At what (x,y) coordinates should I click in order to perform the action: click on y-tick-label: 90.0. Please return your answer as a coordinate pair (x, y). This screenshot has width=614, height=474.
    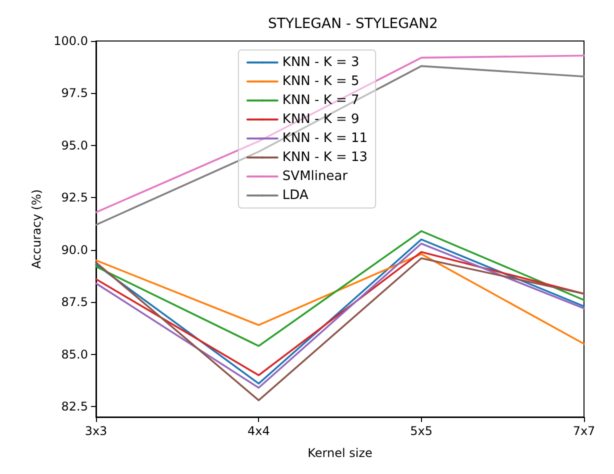
    Looking at the image, I should click on (74, 249).